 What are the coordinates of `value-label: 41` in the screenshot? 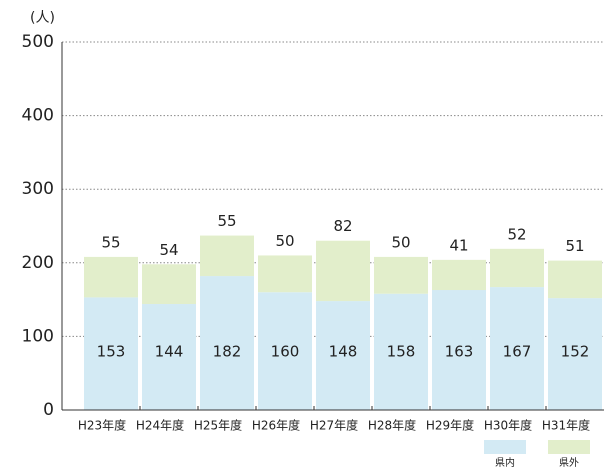 It's located at (458, 245).